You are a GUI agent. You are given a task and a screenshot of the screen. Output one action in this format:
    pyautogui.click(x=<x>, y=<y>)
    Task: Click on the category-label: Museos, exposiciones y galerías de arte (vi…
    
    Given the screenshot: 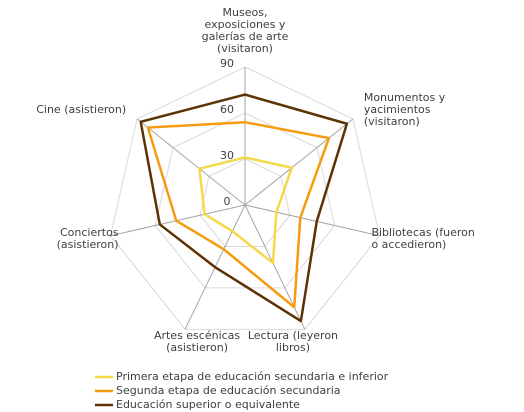 What is the action you would take?
    pyautogui.click(x=245, y=30)
    